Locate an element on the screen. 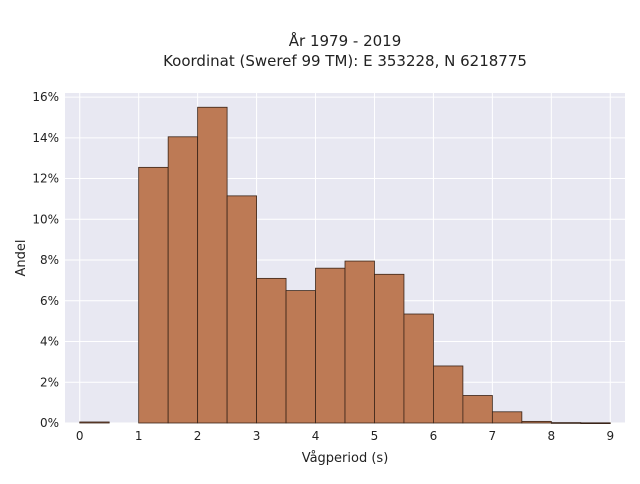  y-tick-label: 2% is located at coordinates (49, 382).